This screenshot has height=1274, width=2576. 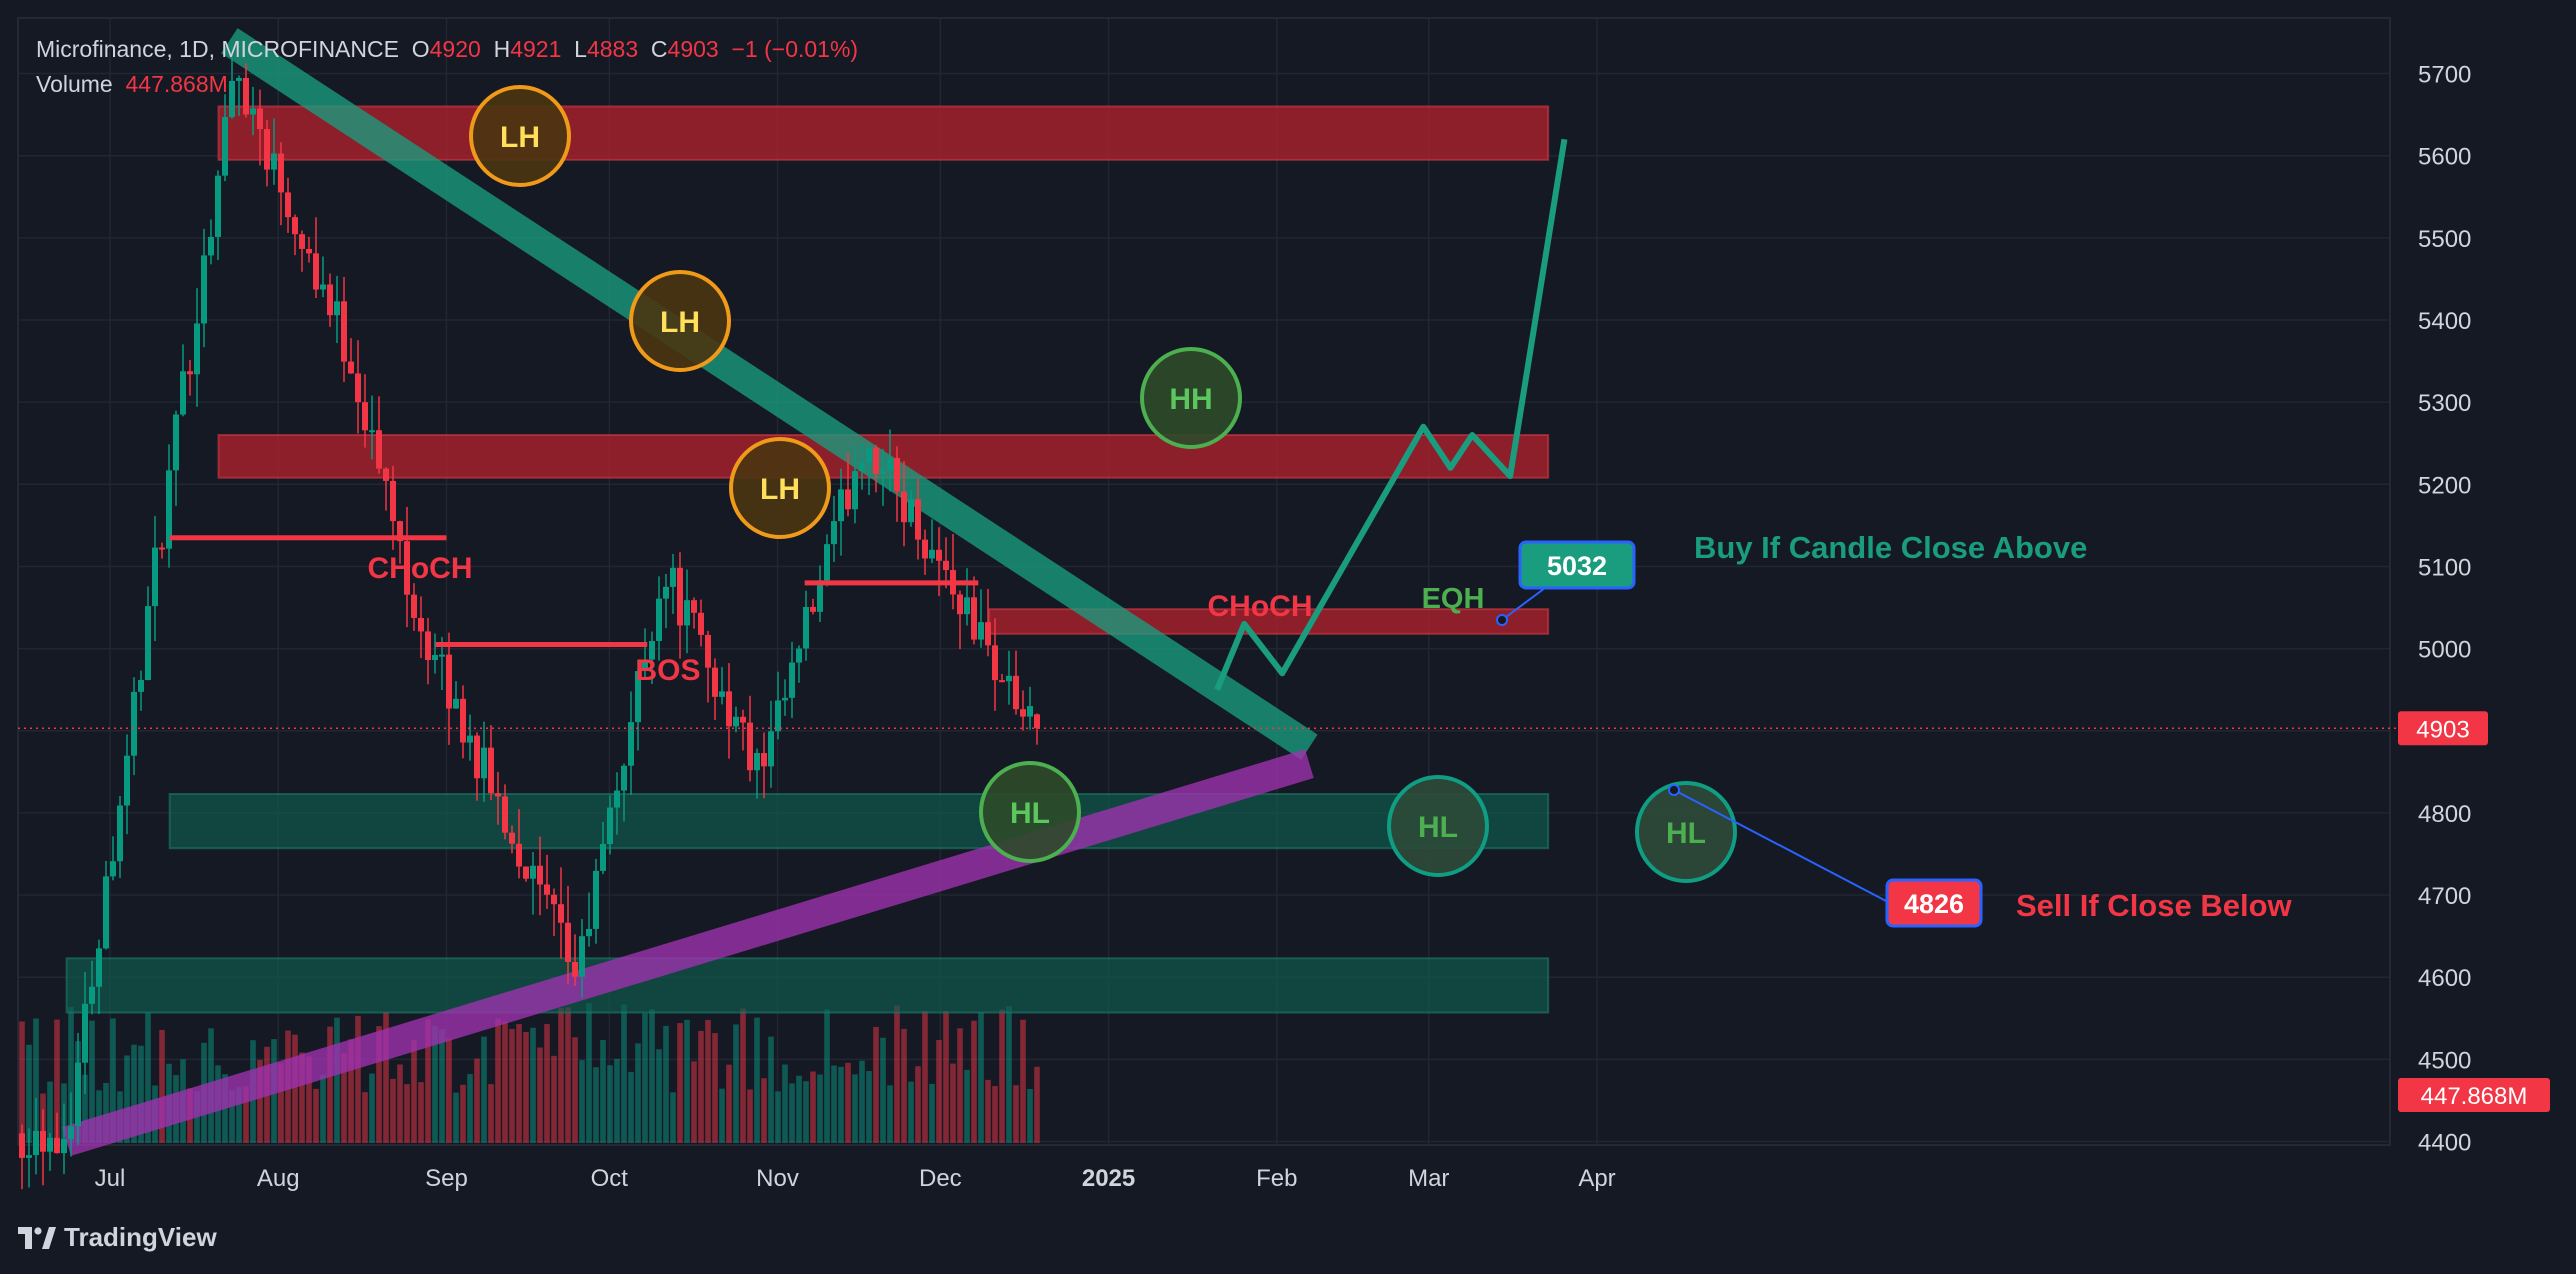 I want to click on x-tick-label: Apr, so click(x=1596, y=1178).